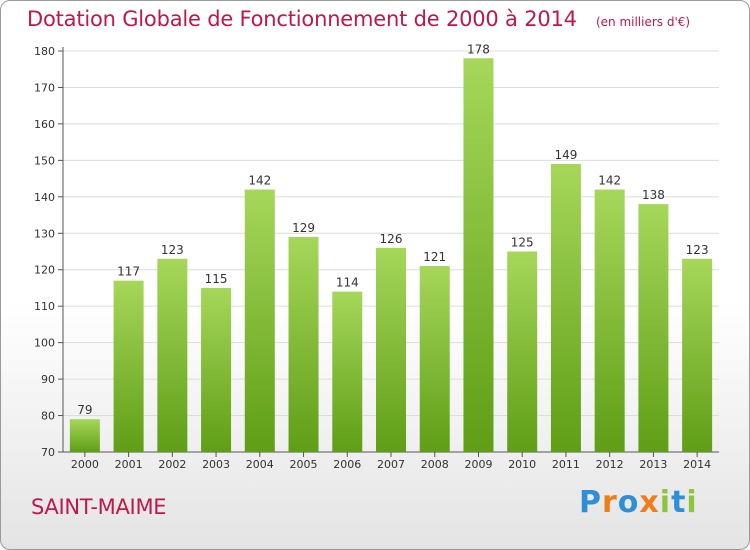 This screenshot has height=550, width=750. What do you see at coordinates (522, 464) in the screenshot?
I see `x-tick-label-2010: 2010` at bounding box center [522, 464].